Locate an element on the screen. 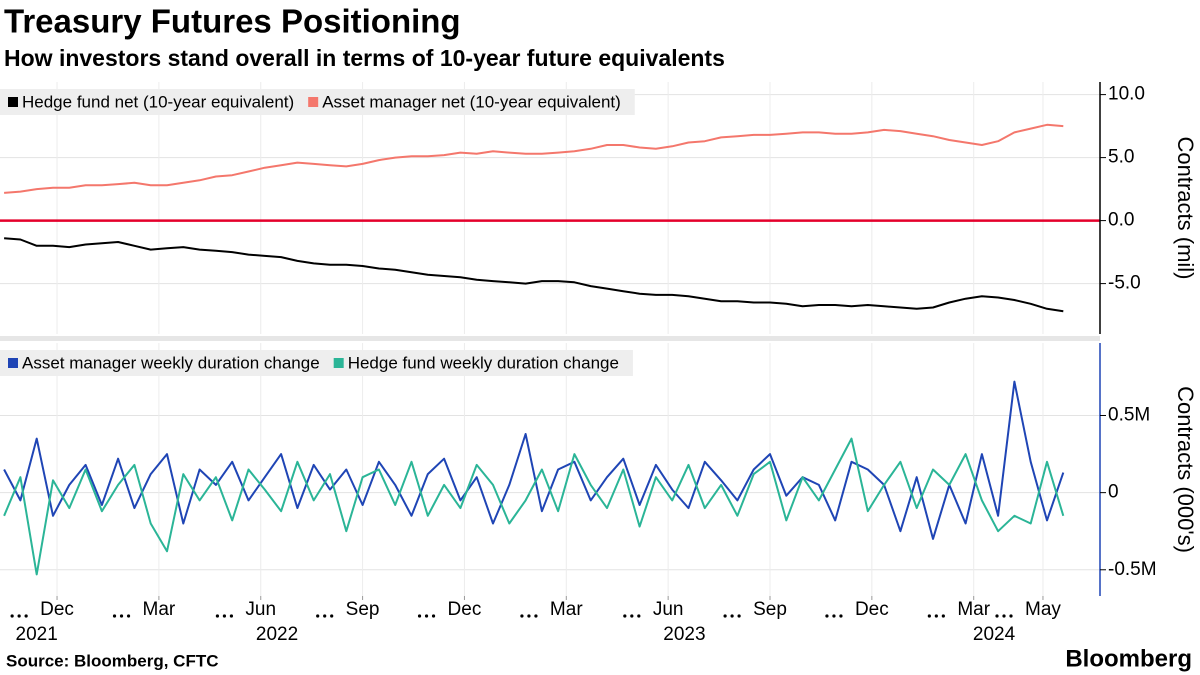  y-tick-label: 0.5M is located at coordinates (1129, 415).